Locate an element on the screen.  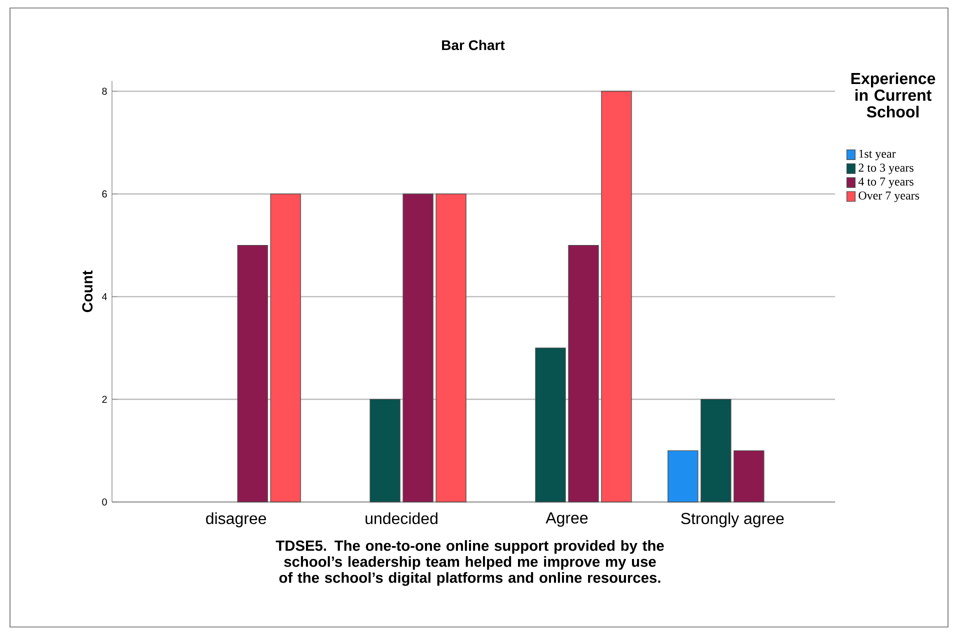
legend-label: Over 7 years is located at coordinates (889, 197).